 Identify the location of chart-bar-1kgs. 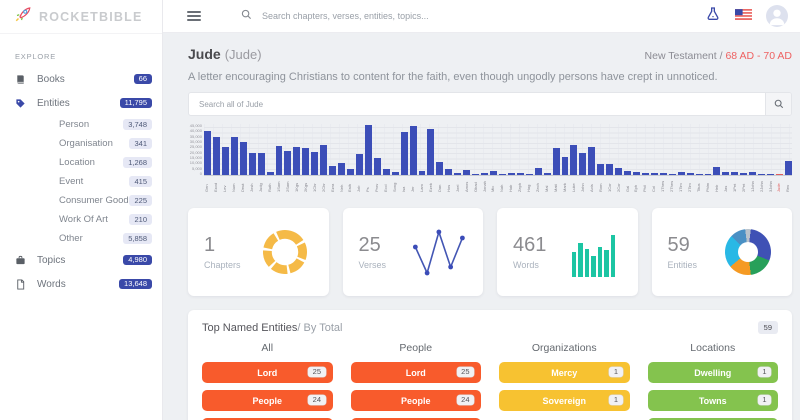
(297, 160).